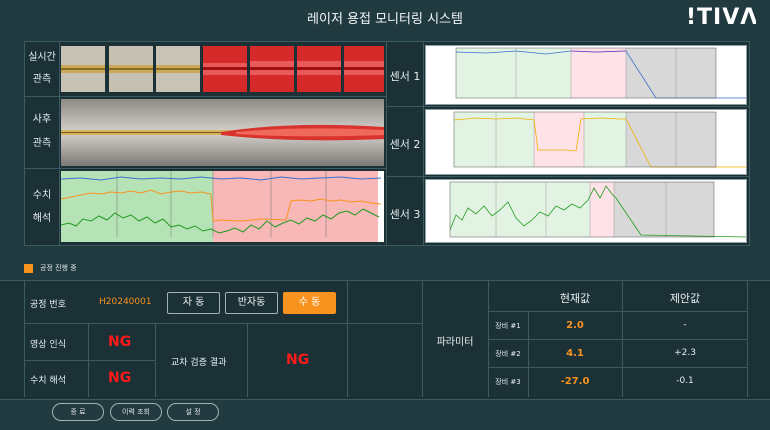 Image resolution: width=770 pixels, height=430 pixels. What do you see at coordinates (42, 143) in the screenshot?
I see `post-label-2: 관측` at bounding box center [42, 143].